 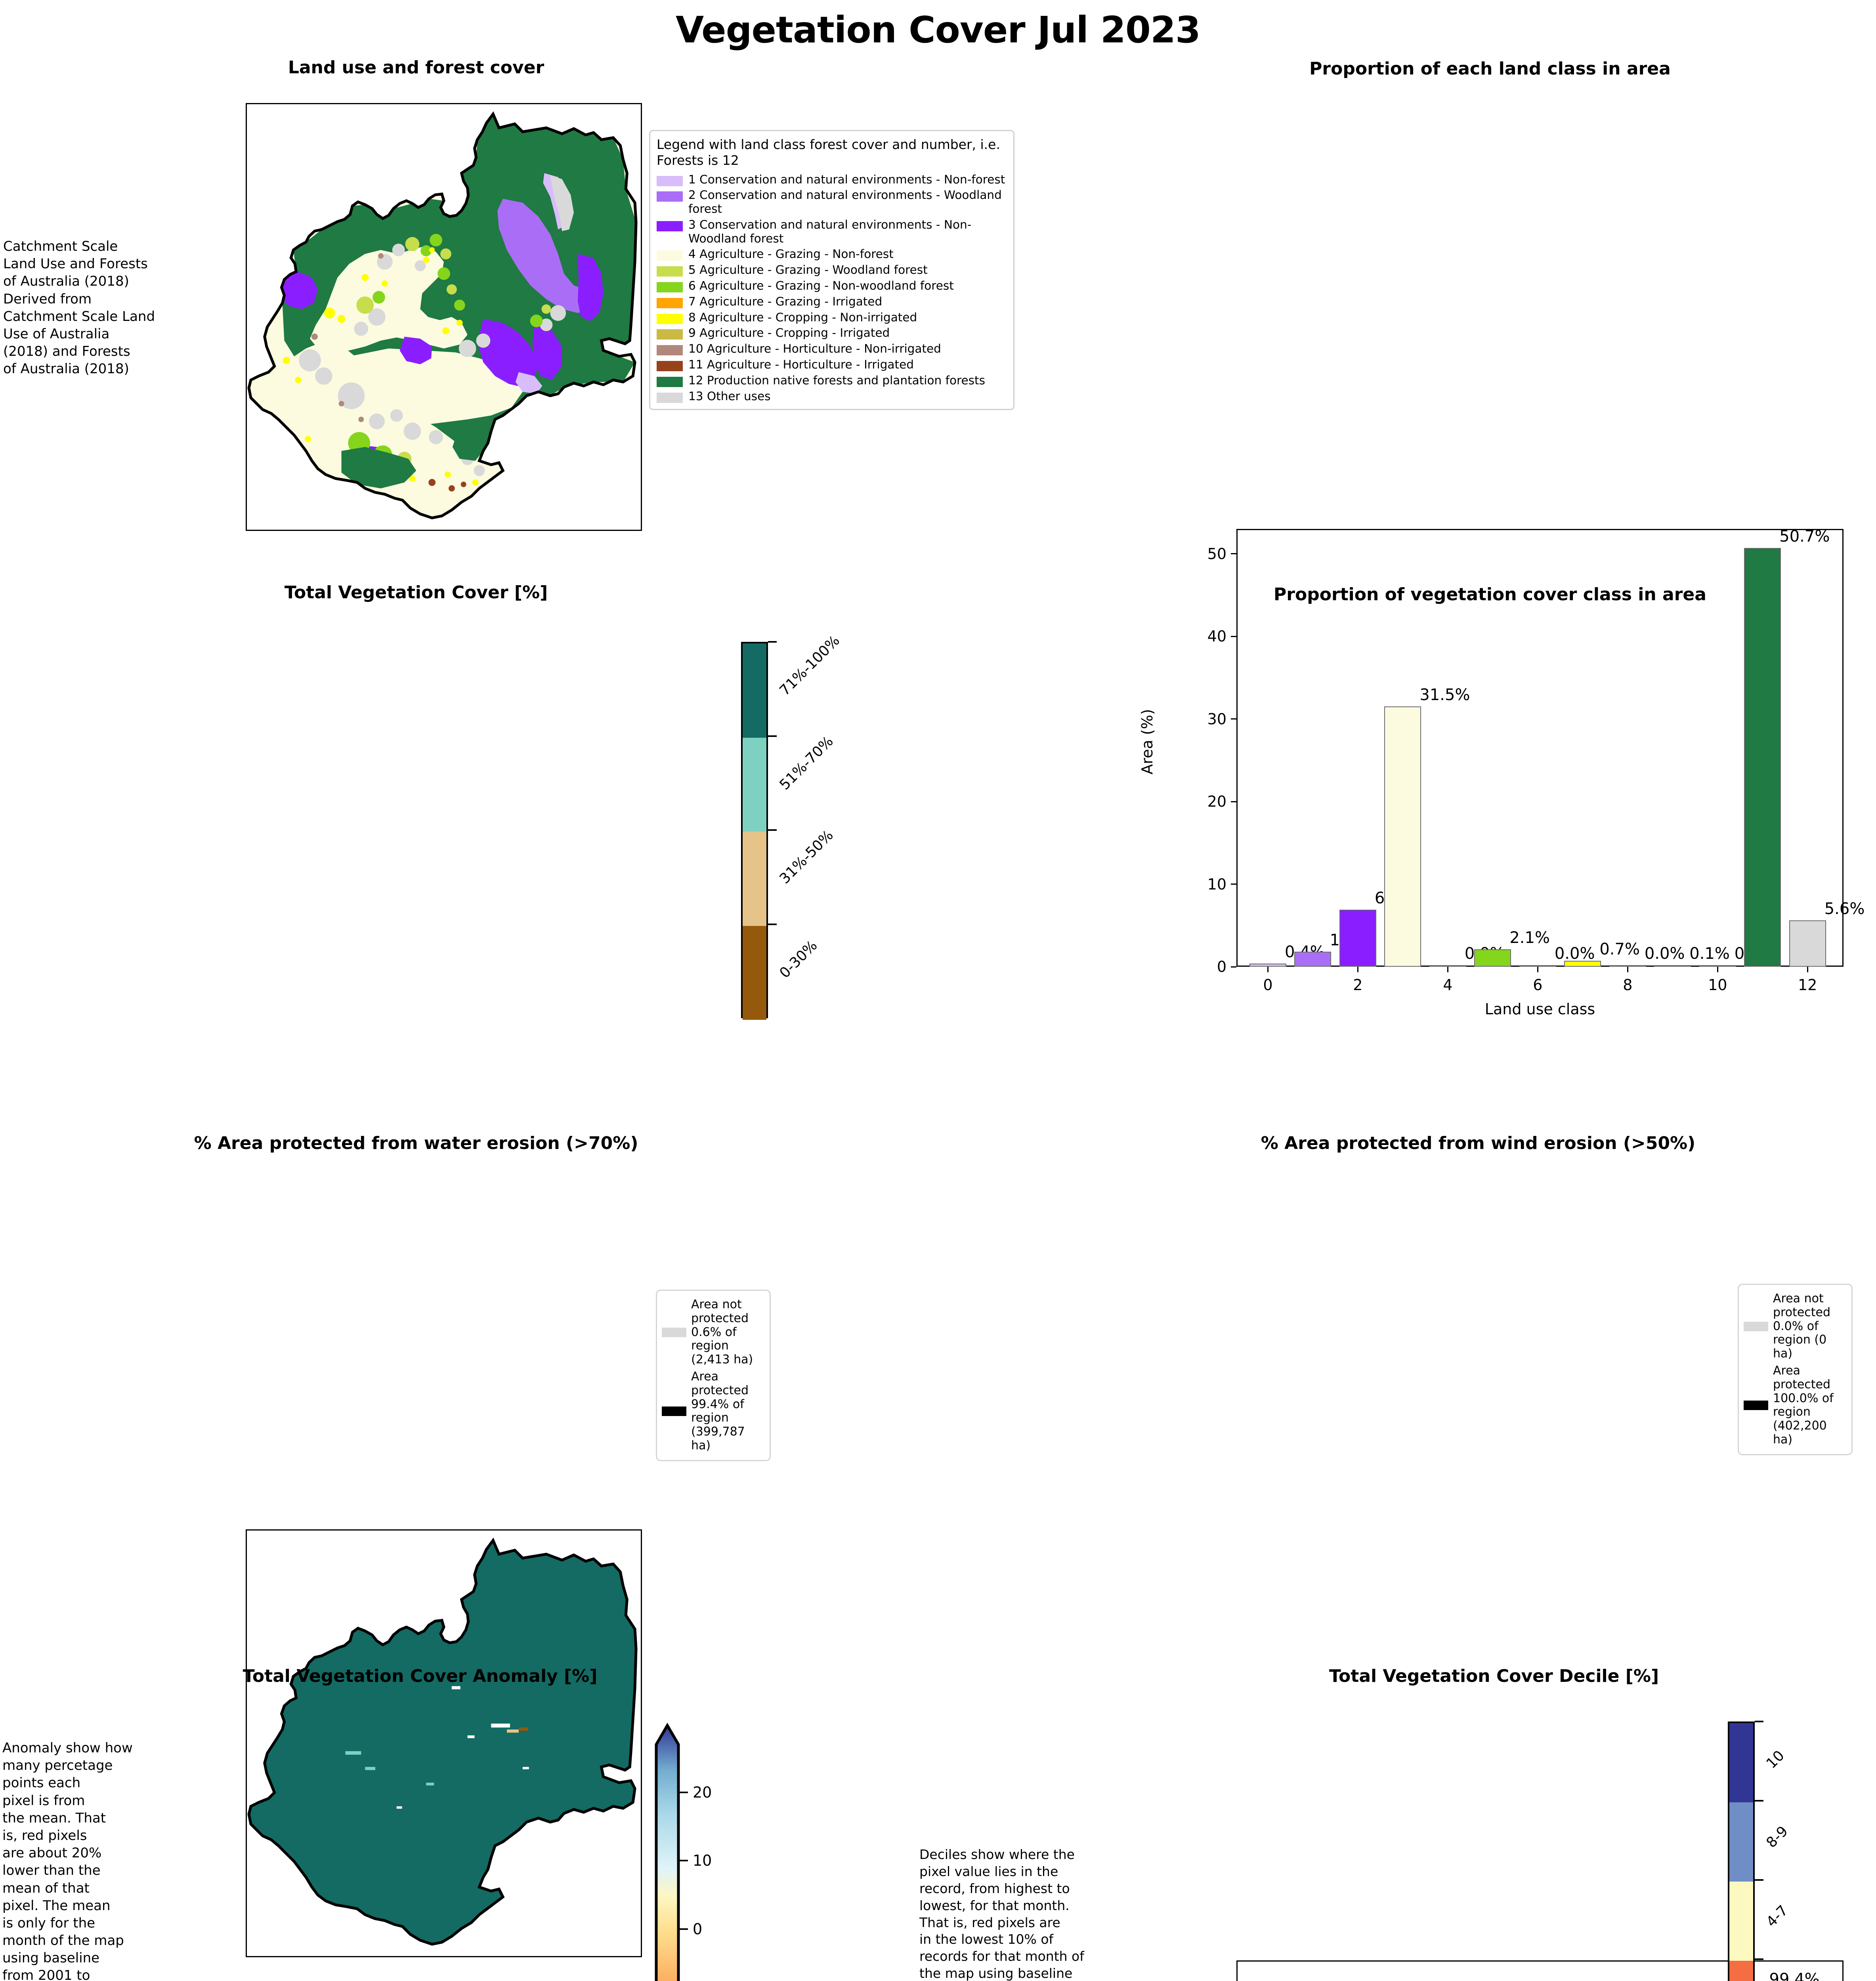 I want to click on protected-swatch, so click(x=1756, y=1405).